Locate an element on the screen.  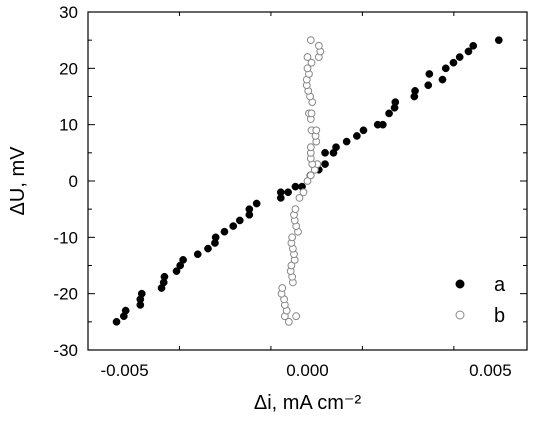
y-tick-label: 30 is located at coordinates (68, 12).